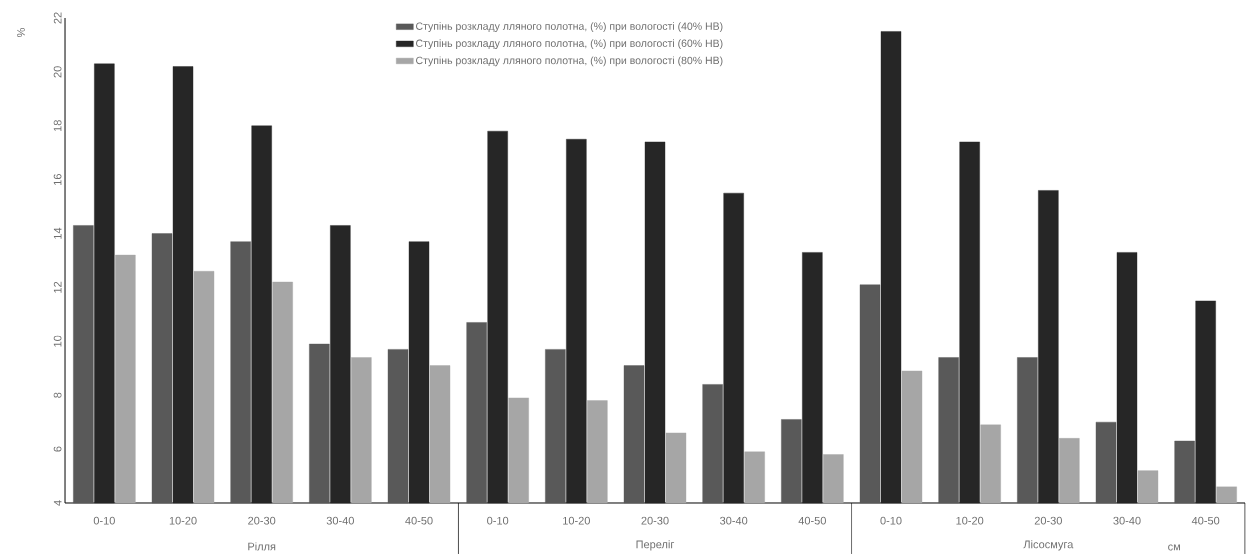 The image size is (1253, 554). What do you see at coordinates (262, 546) in the screenshot?
I see `text: Рілля` at bounding box center [262, 546].